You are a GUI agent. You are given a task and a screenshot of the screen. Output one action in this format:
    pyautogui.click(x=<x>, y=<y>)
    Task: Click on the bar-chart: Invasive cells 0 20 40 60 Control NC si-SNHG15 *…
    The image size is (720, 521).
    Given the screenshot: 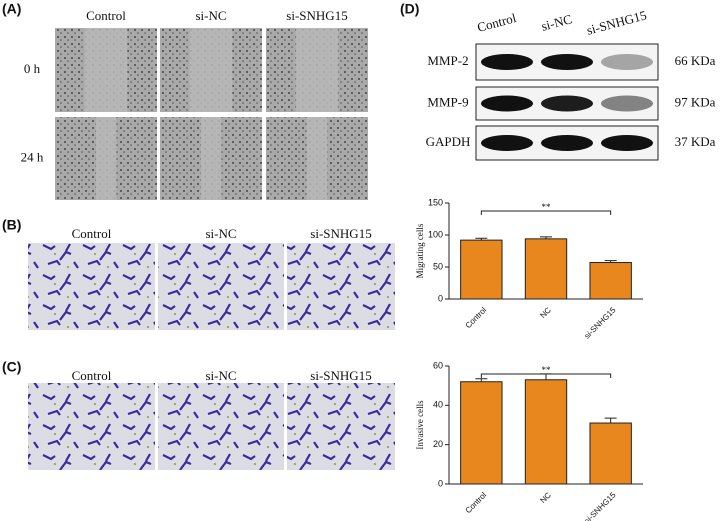 What is the action you would take?
    pyautogui.click(x=529, y=440)
    